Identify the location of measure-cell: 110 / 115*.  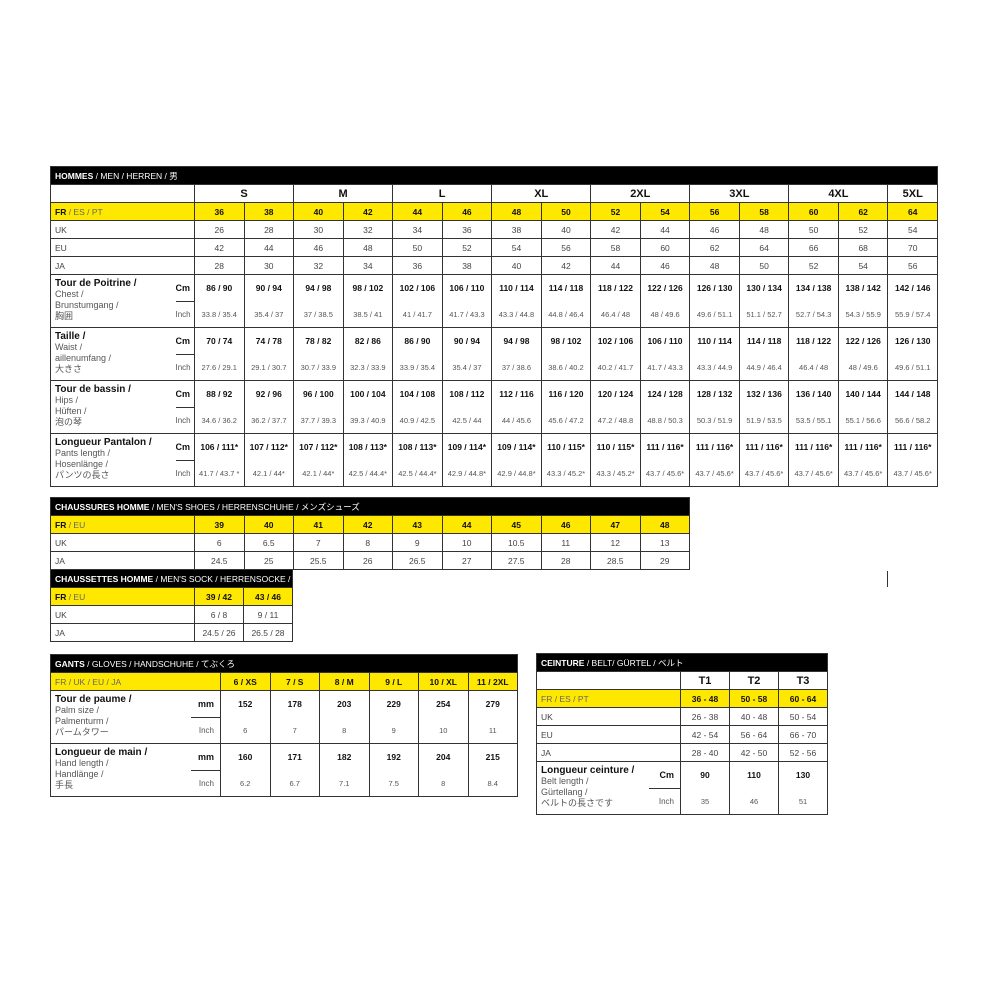
(566, 446).